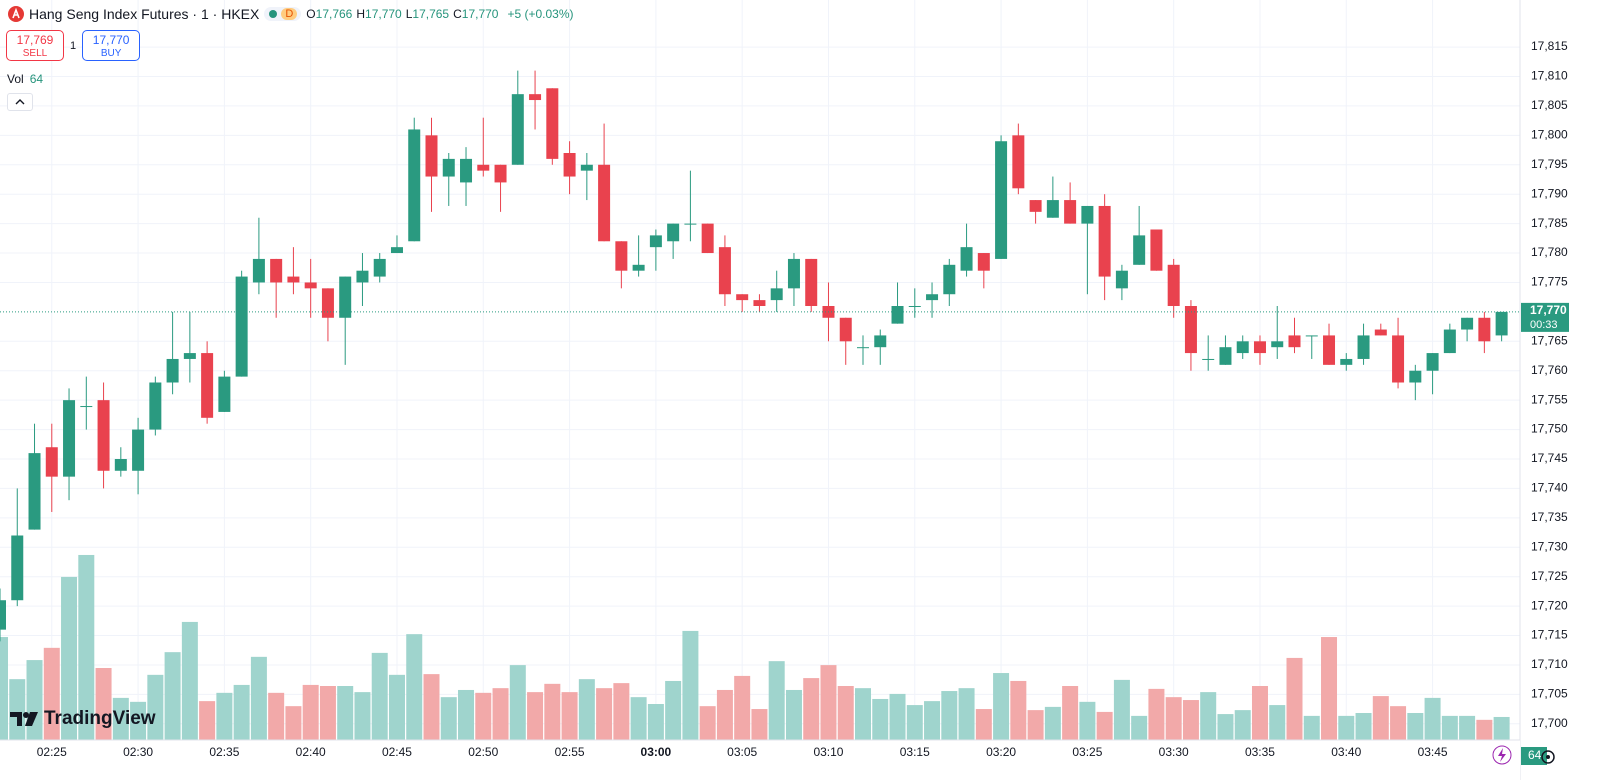 The image size is (1606, 780). Describe the element at coordinates (16, 14) in the screenshot. I see `symbol-logo` at that location.